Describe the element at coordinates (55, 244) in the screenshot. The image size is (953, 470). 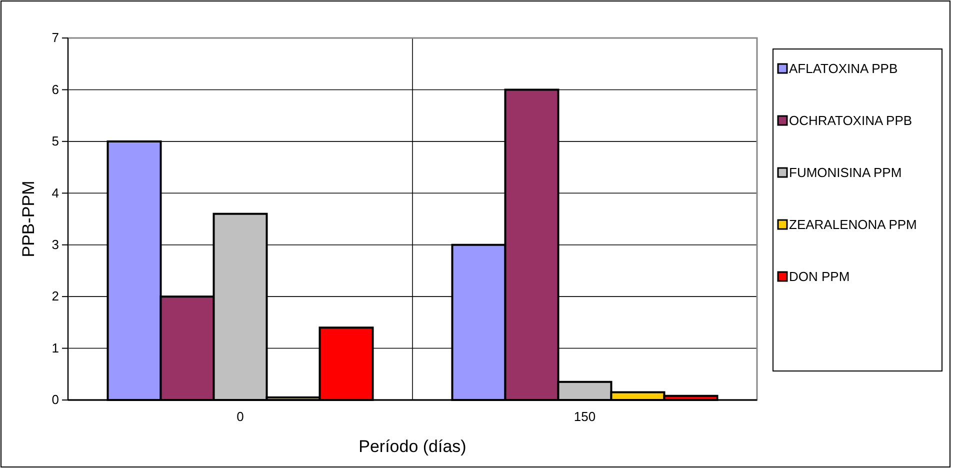
I see `y-tick-label: 3` at that location.